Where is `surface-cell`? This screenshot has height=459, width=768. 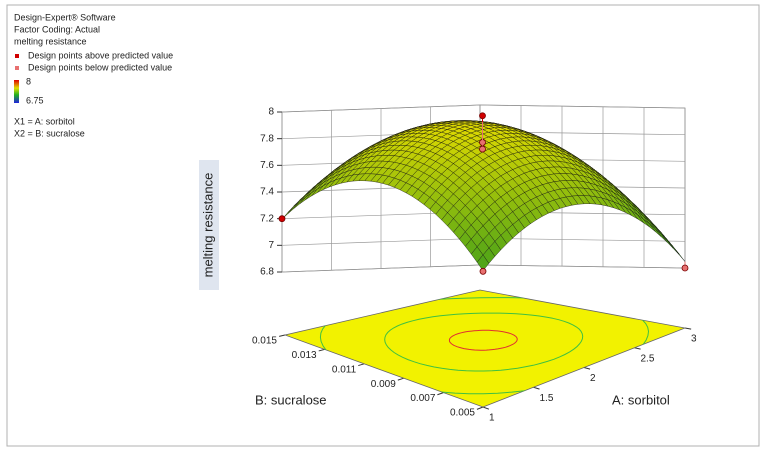
surface-cell is located at coordinates (483, 263).